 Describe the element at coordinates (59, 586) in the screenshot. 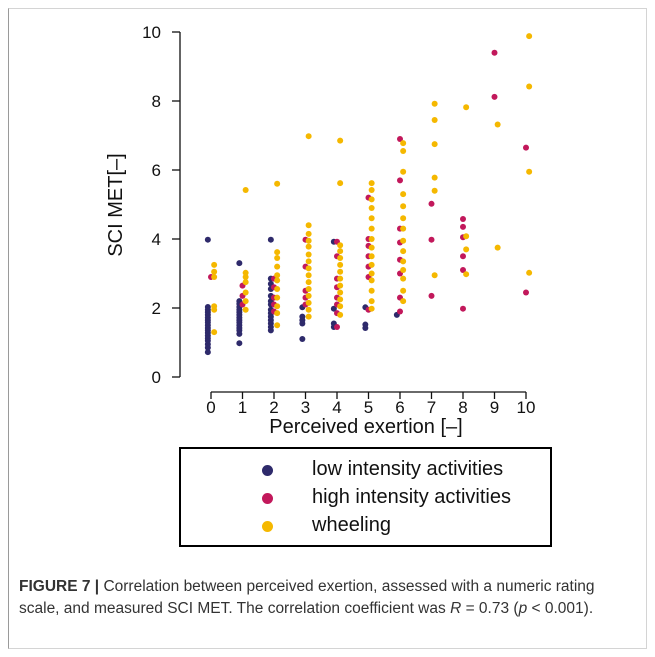

I see `caption-label: FIGURE 7 |` at that location.